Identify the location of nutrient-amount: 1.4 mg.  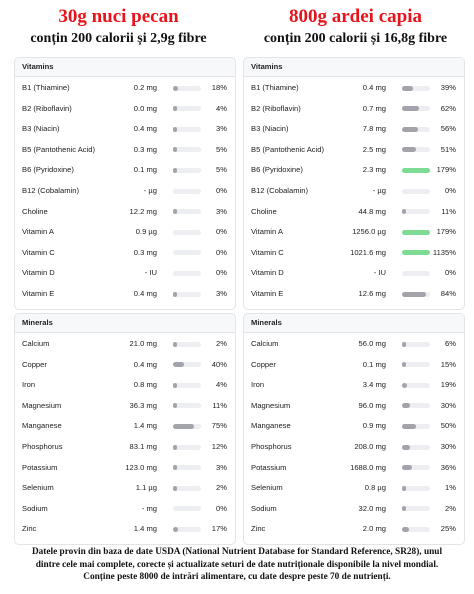
(145, 529).